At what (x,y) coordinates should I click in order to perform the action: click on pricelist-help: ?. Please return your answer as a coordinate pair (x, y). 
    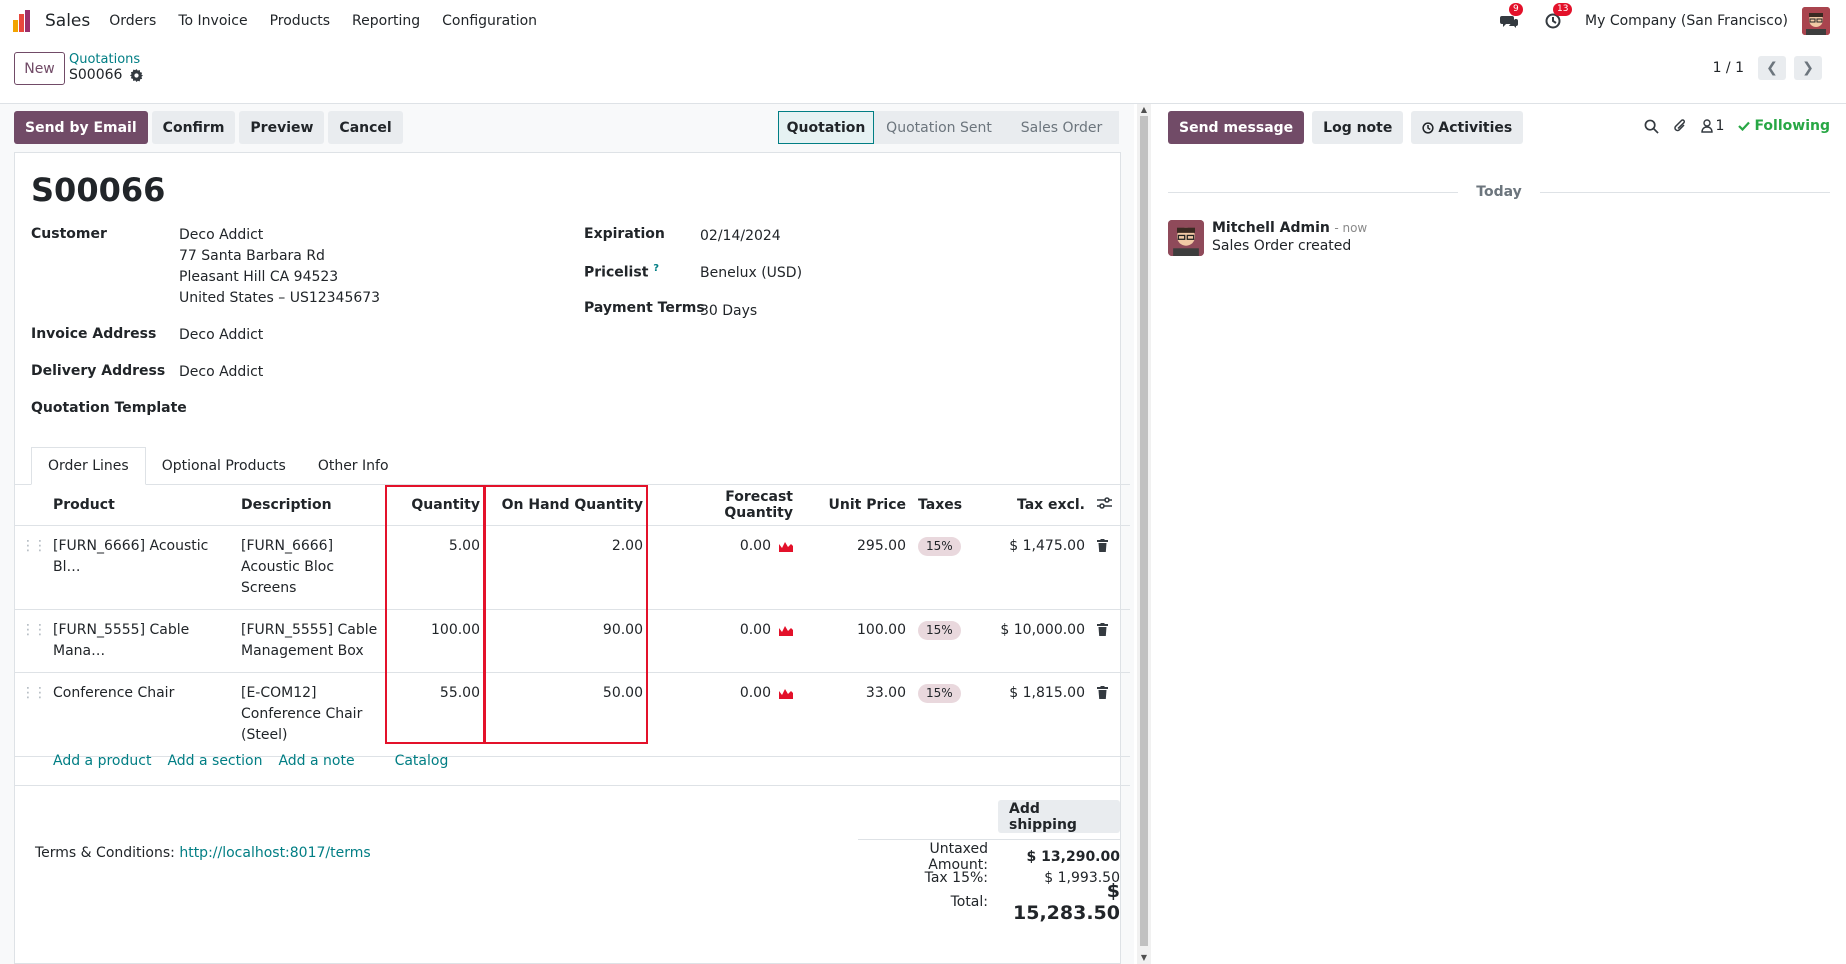
    Looking at the image, I should click on (656, 268).